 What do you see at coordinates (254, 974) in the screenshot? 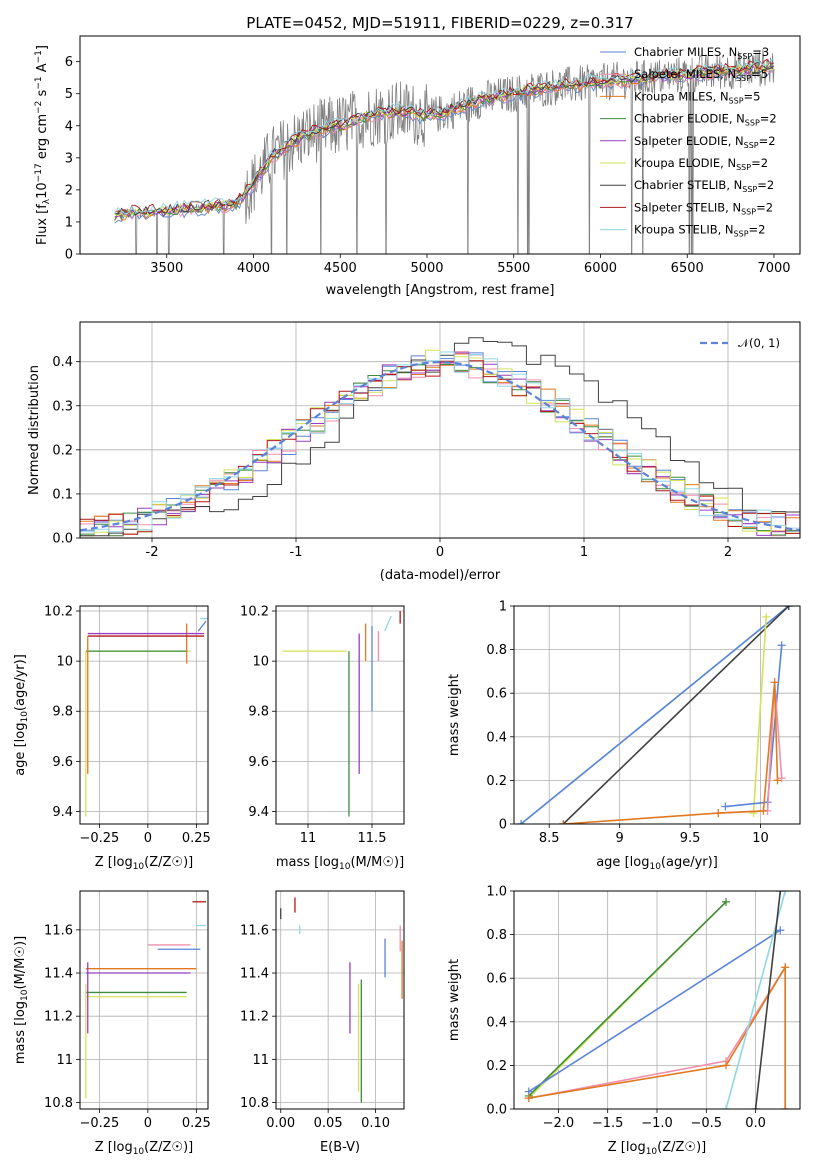
I see `mass-vs-EBV-ytick-label: 11.4` at bounding box center [254, 974].